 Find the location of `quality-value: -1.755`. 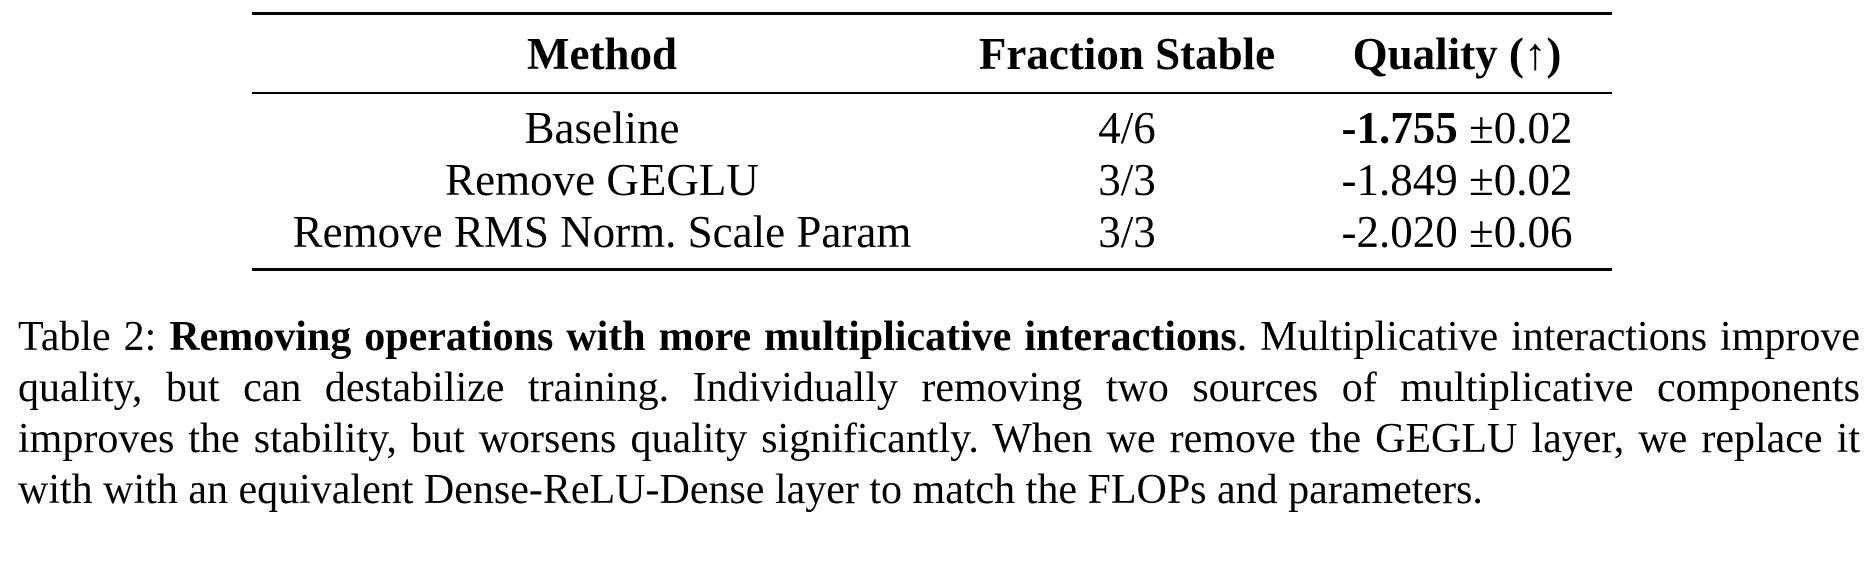

quality-value: -1.755 is located at coordinates (1399, 128).